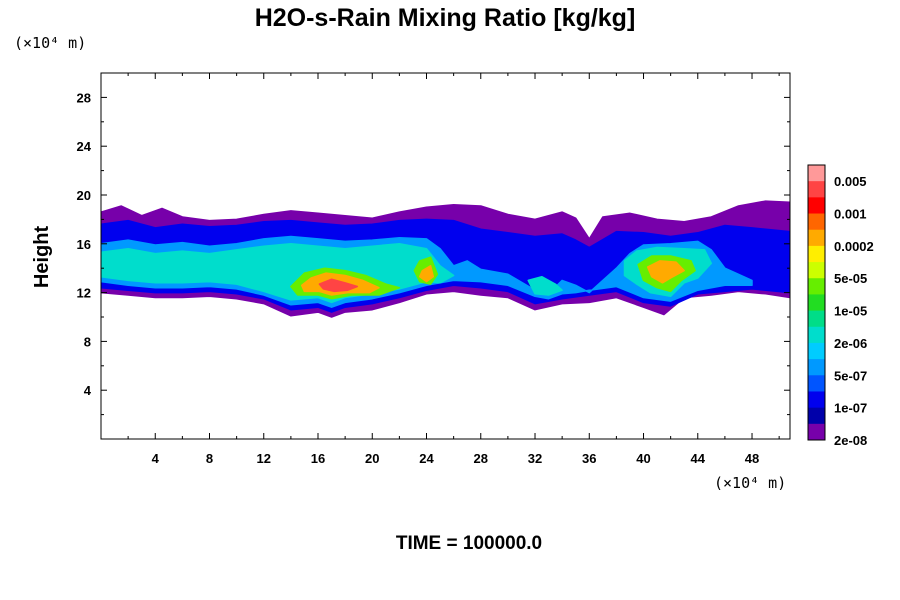  Describe the element at coordinates (445, 18) in the screenshot. I see `chart-title: H2O-s-Rain Mixing Ratio [kg/kg]` at that location.